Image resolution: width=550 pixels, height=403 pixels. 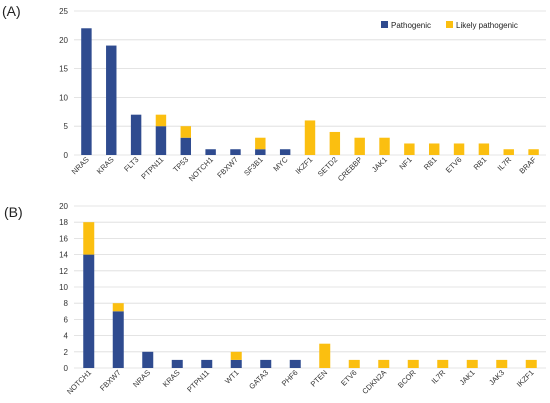 What do you see at coordinates (63, 11) in the screenshot?
I see `panel-a-y-tick-label: 25` at bounding box center [63, 11].